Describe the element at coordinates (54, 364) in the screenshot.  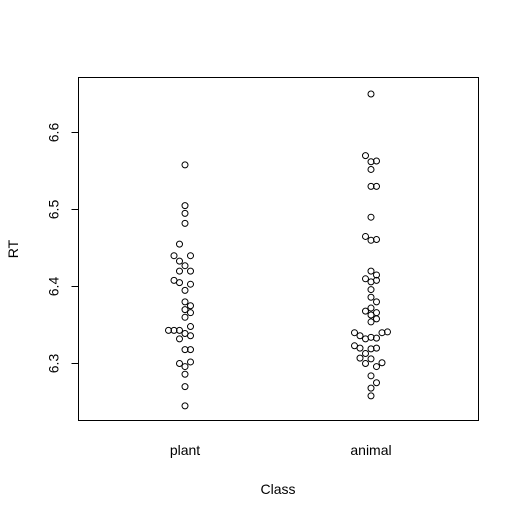
I see `y-tick-label: 6.3` at that location.